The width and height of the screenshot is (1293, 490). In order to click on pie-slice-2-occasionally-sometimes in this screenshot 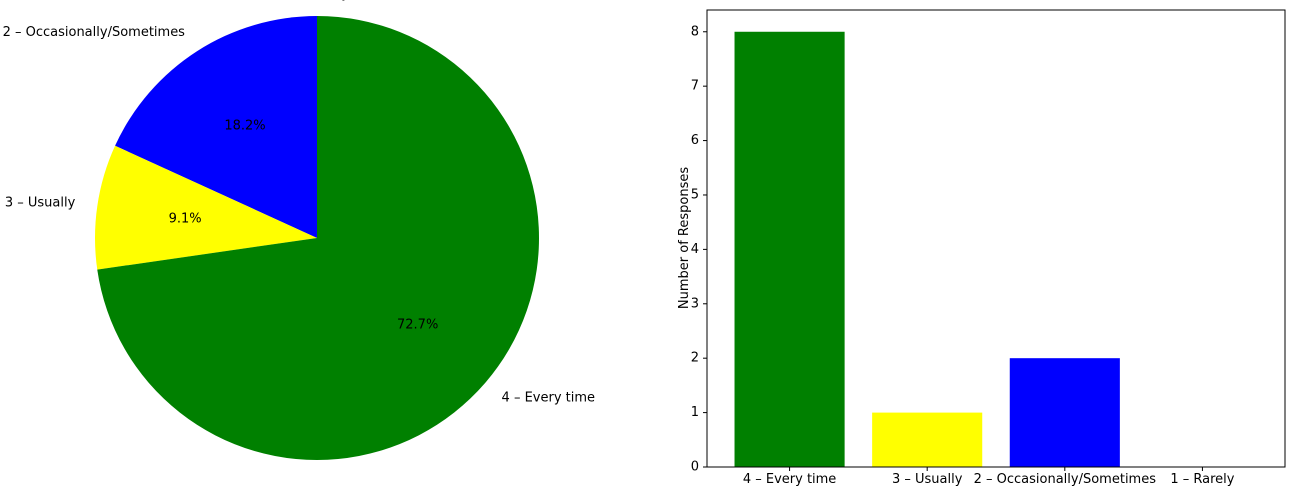, I will do `click(216, 127)`.